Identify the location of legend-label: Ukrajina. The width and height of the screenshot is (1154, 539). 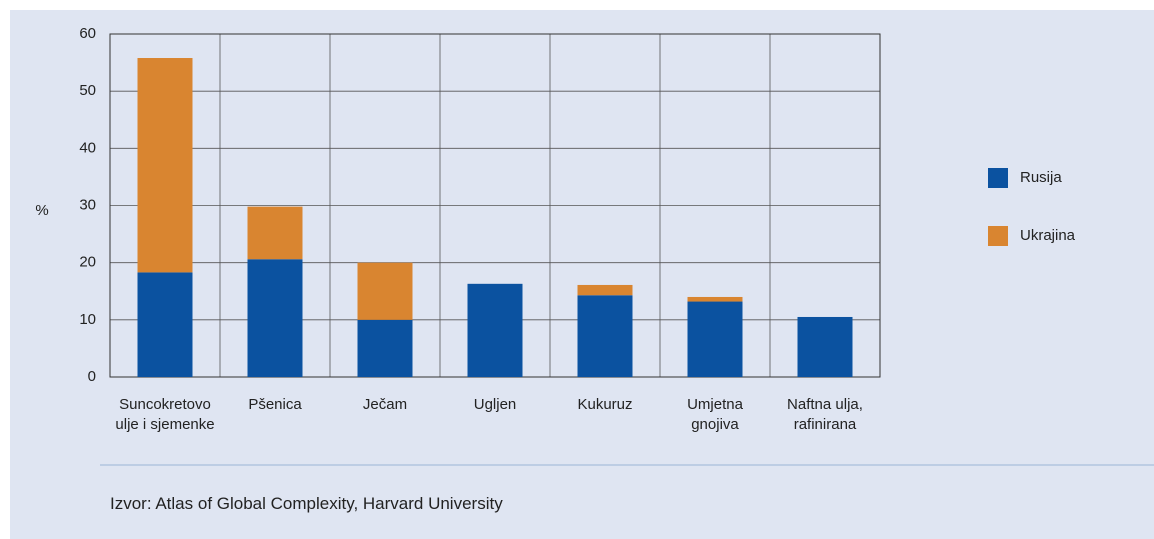
(1048, 235).